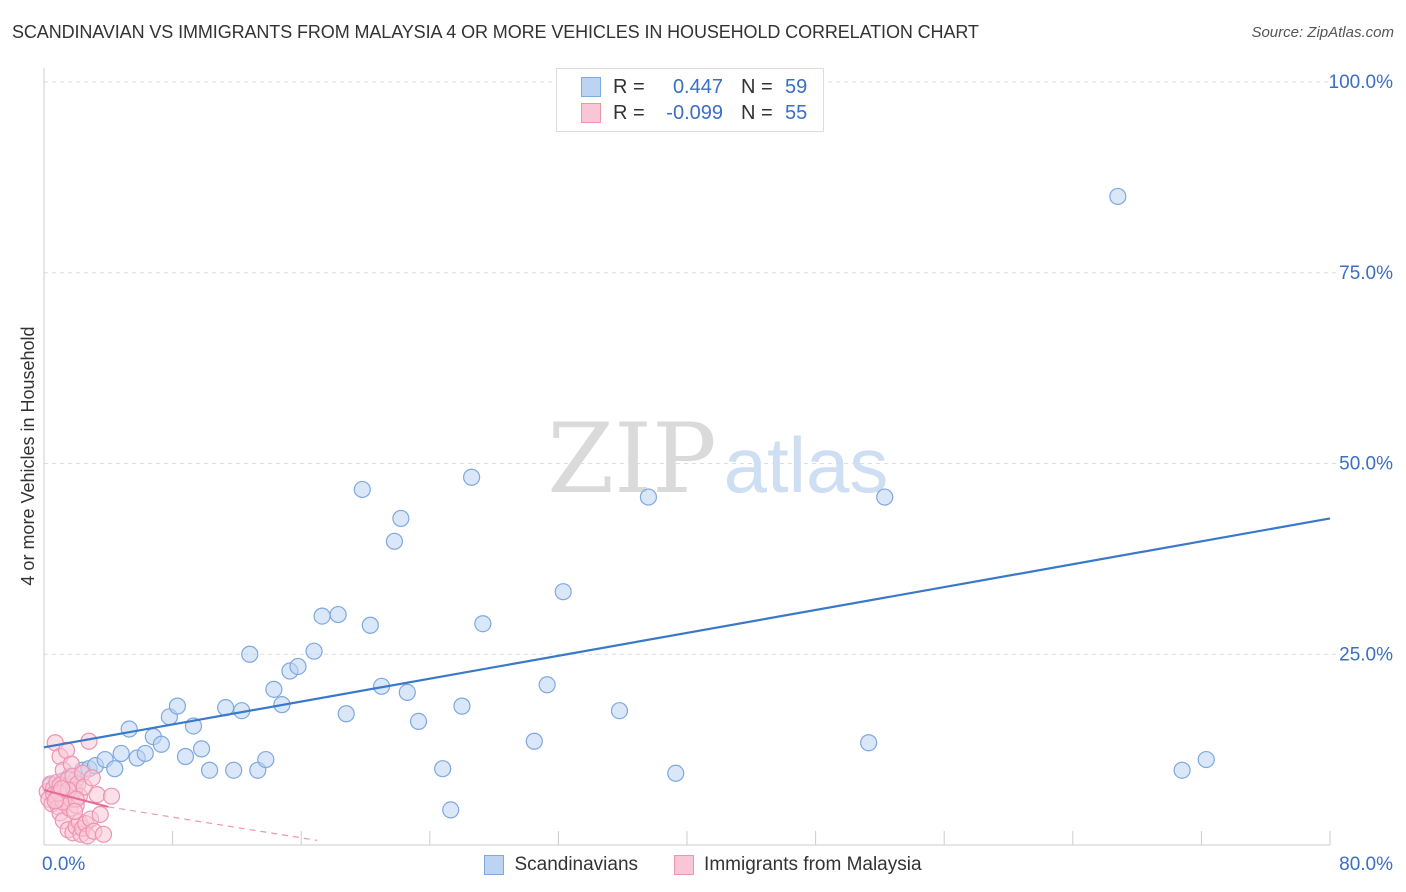  I want to click on legend-label-scandinavians: Scandinavians, so click(576, 864).